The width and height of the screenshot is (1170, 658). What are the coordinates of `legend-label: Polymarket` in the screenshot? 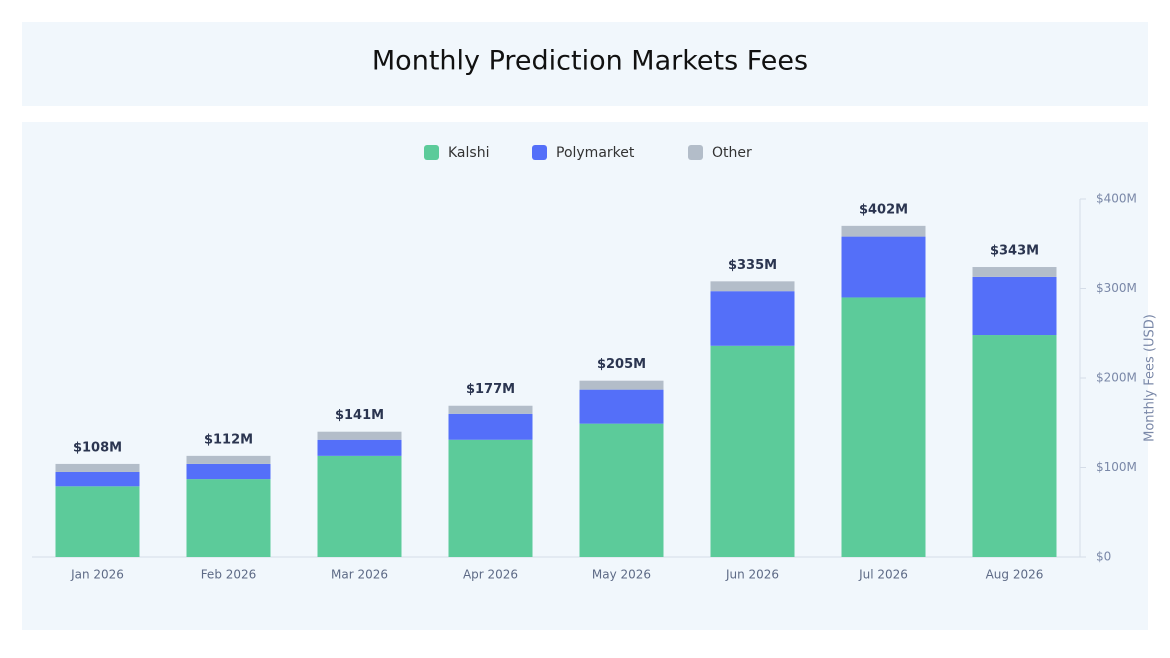 It's located at (595, 153).